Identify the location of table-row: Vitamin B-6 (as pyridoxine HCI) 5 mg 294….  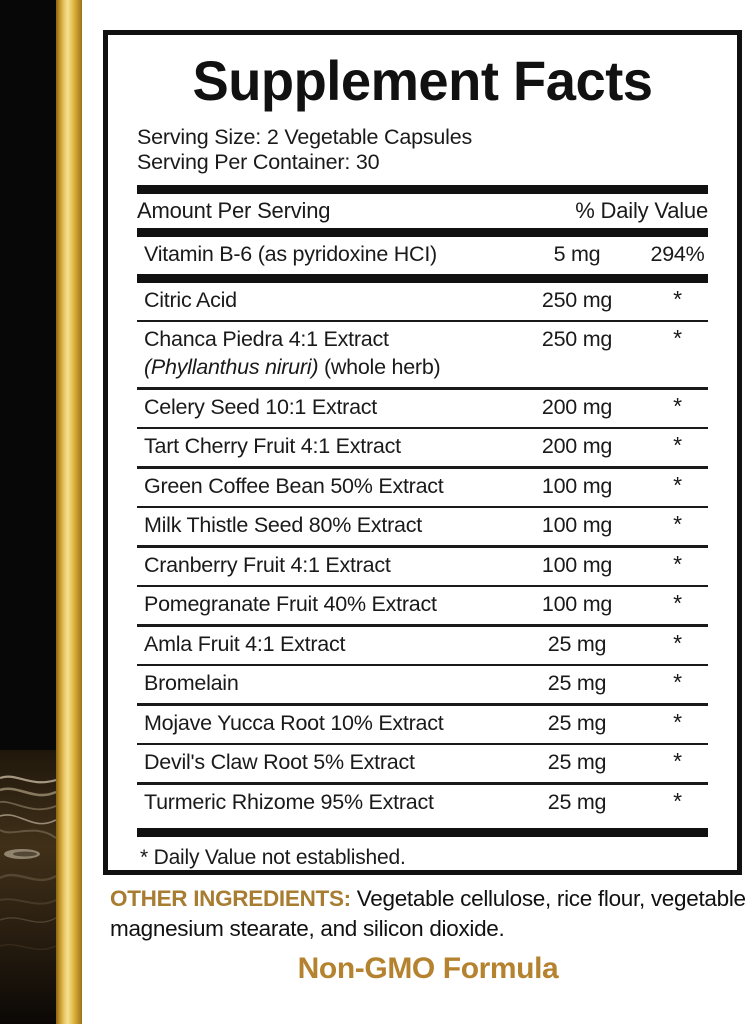
(422, 255).